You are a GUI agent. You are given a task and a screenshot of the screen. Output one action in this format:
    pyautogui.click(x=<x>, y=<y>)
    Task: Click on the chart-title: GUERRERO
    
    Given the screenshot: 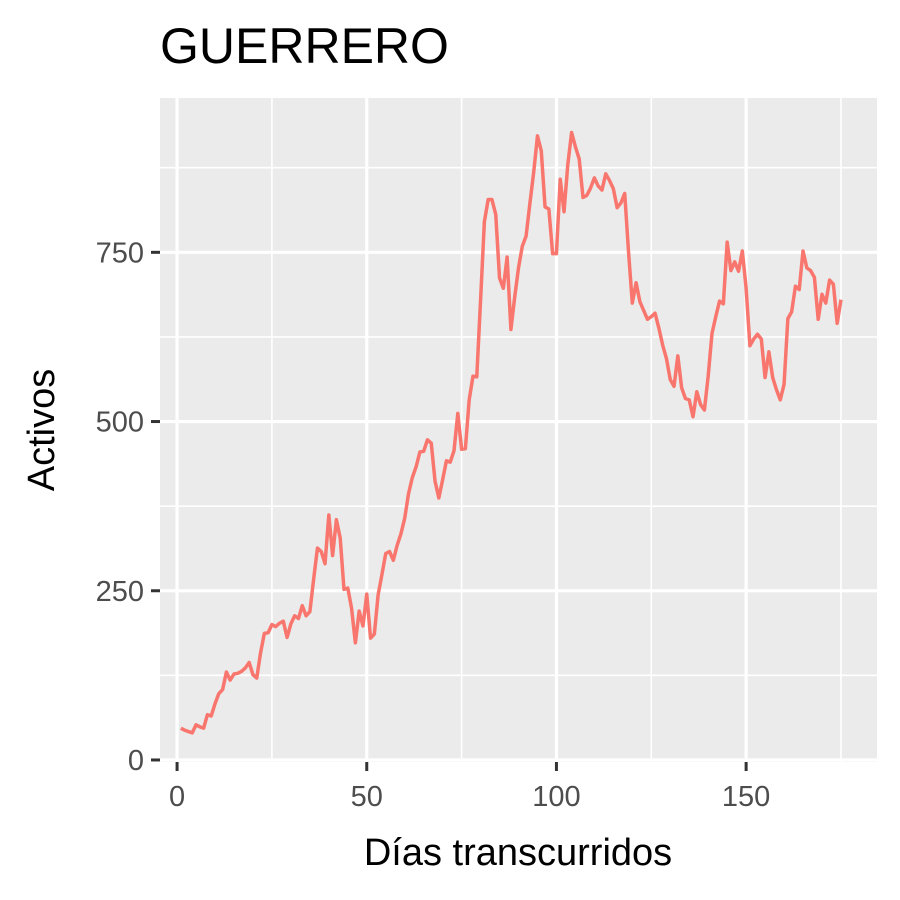 What is the action you would take?
    pyautogui.click(x=304, y=46)
    